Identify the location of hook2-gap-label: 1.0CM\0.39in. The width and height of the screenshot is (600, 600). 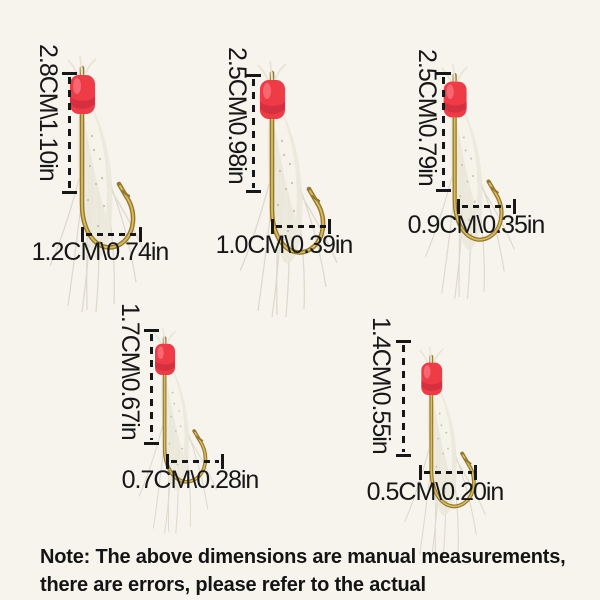
(284, 245).